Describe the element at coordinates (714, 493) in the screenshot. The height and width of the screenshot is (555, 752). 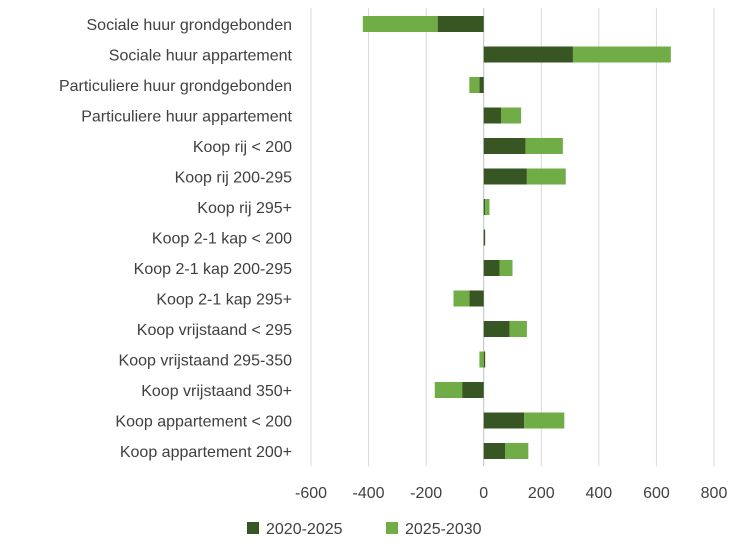
I see `x-tick-label: 800` at that location.